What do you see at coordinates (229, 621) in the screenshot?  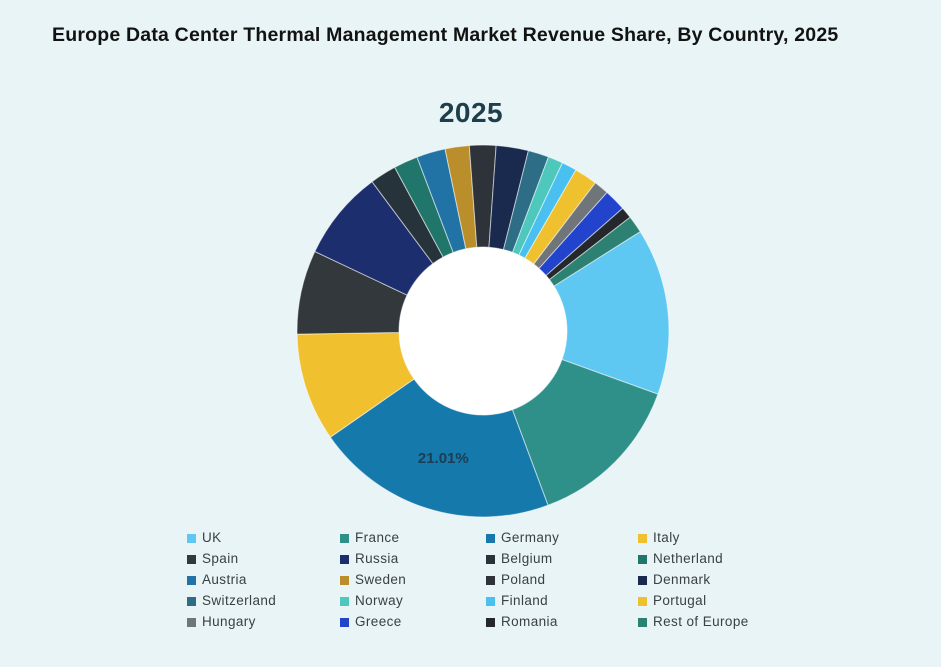 I see `legend-label: Hungary` at bounding box center [229, 621].